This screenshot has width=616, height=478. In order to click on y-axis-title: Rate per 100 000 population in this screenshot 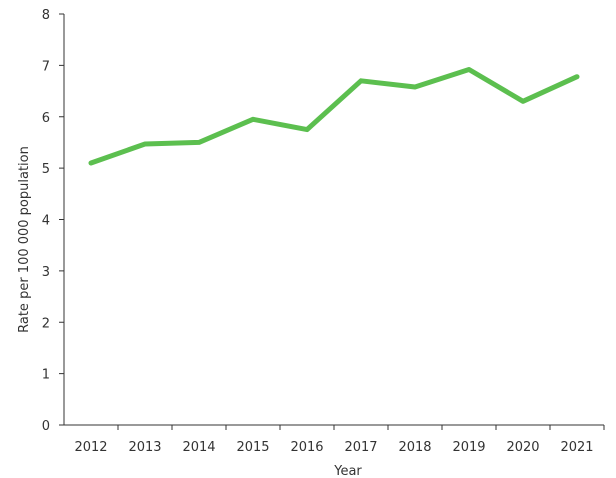, I will do `click(24, 239)`.